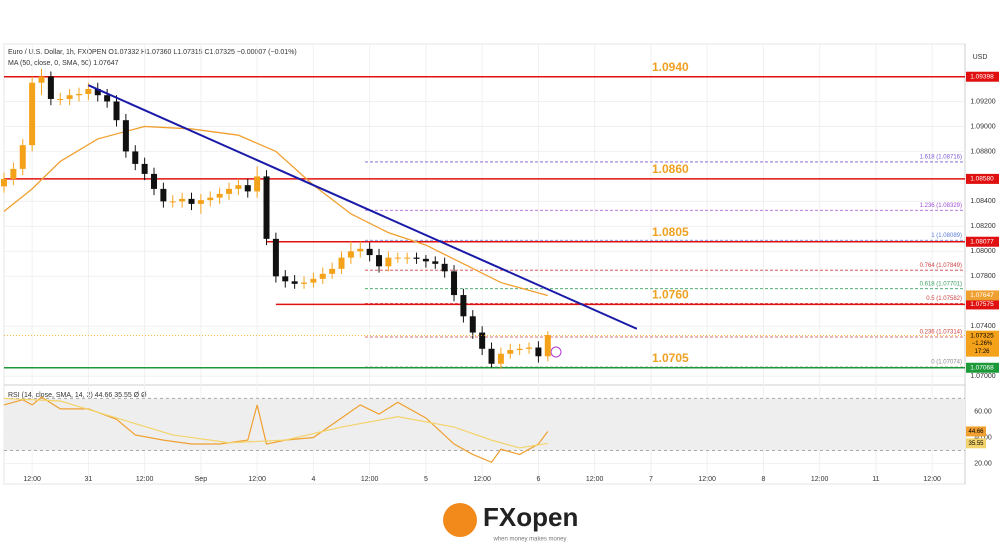  I want to click on x-tick-label: 7, so click(651, 479).